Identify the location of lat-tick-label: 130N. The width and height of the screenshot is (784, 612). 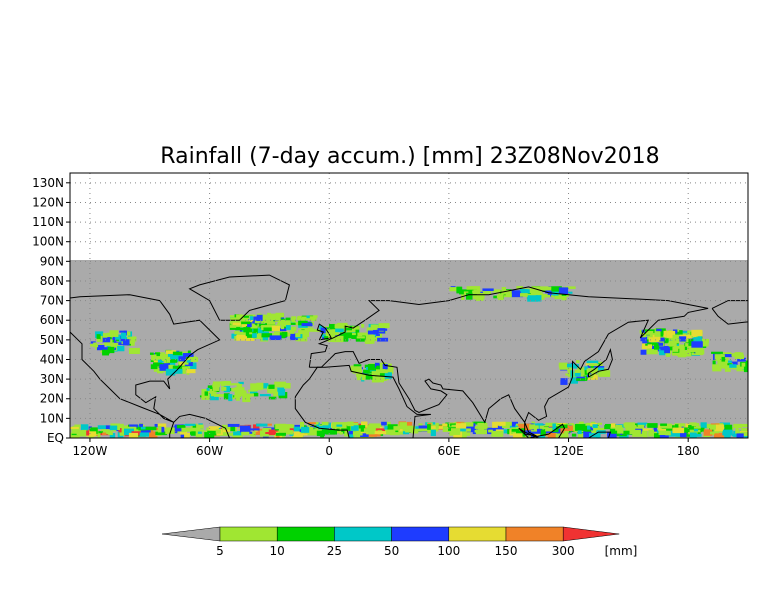
(48, 183).